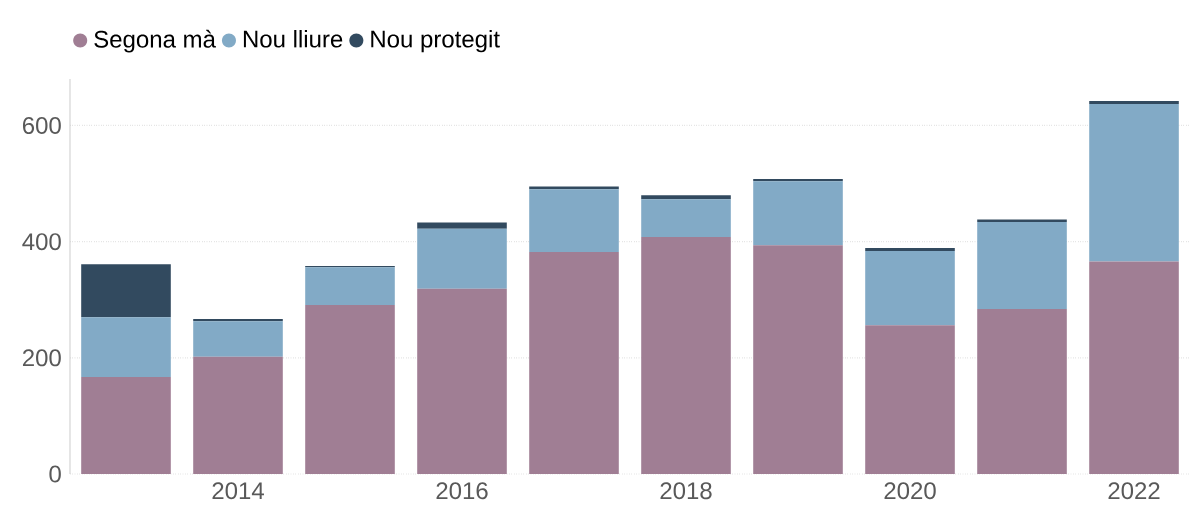 The width and height of the screenshot is (1202, 514). Describe the element at coordinates (686, 491) in the screenshot. I see `x-tick-label: 2018` at that location.